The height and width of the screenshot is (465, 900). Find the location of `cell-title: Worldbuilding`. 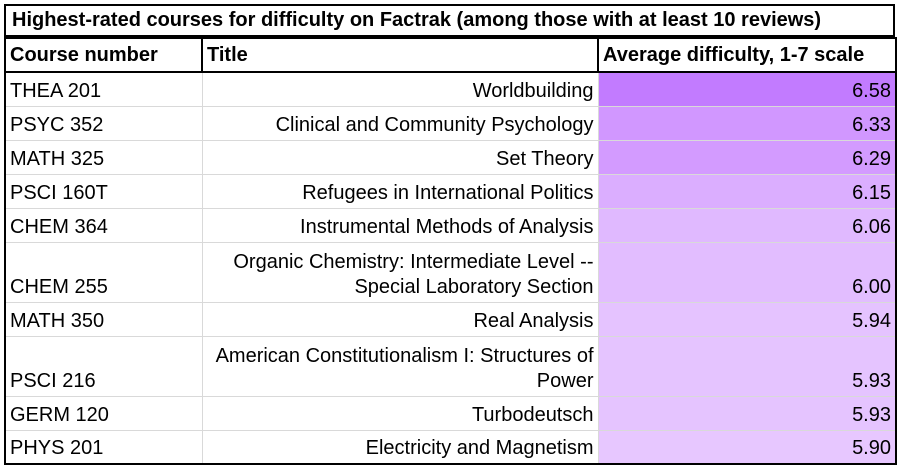

cell-title: Worldbuilding is located at coordinates (400, 89).